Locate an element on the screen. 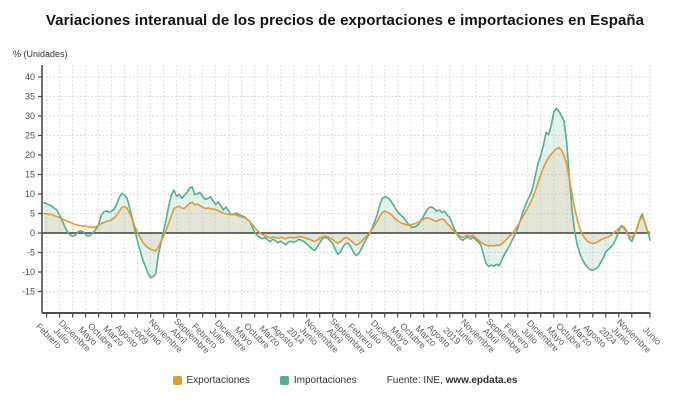 This screenshot has width=690, height=405. svg-text: 0 is located at coordinates (32, 233).